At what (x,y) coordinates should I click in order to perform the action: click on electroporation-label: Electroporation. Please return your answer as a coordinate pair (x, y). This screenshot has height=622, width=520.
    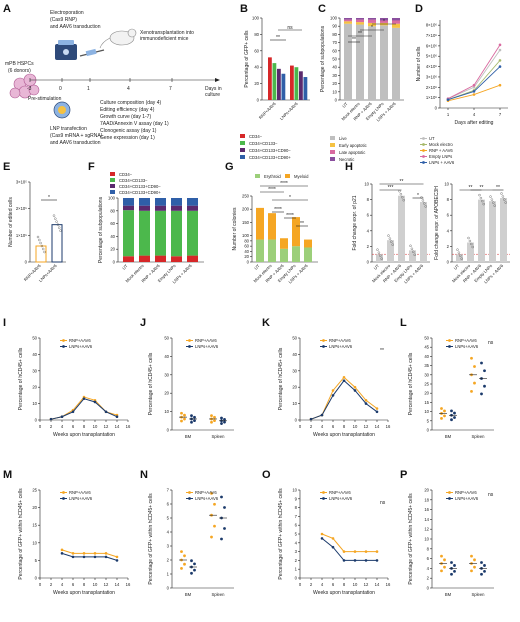
    Looking at the image, I should click on (67, 13).